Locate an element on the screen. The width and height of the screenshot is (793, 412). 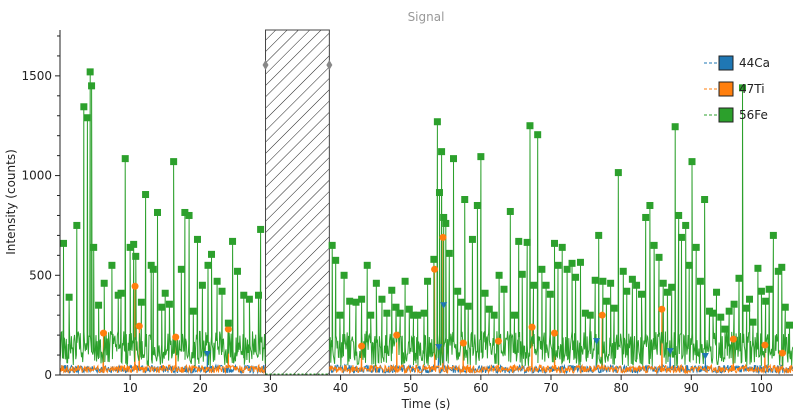
x-tick-label: 20 is located at coordinates (200, 388).